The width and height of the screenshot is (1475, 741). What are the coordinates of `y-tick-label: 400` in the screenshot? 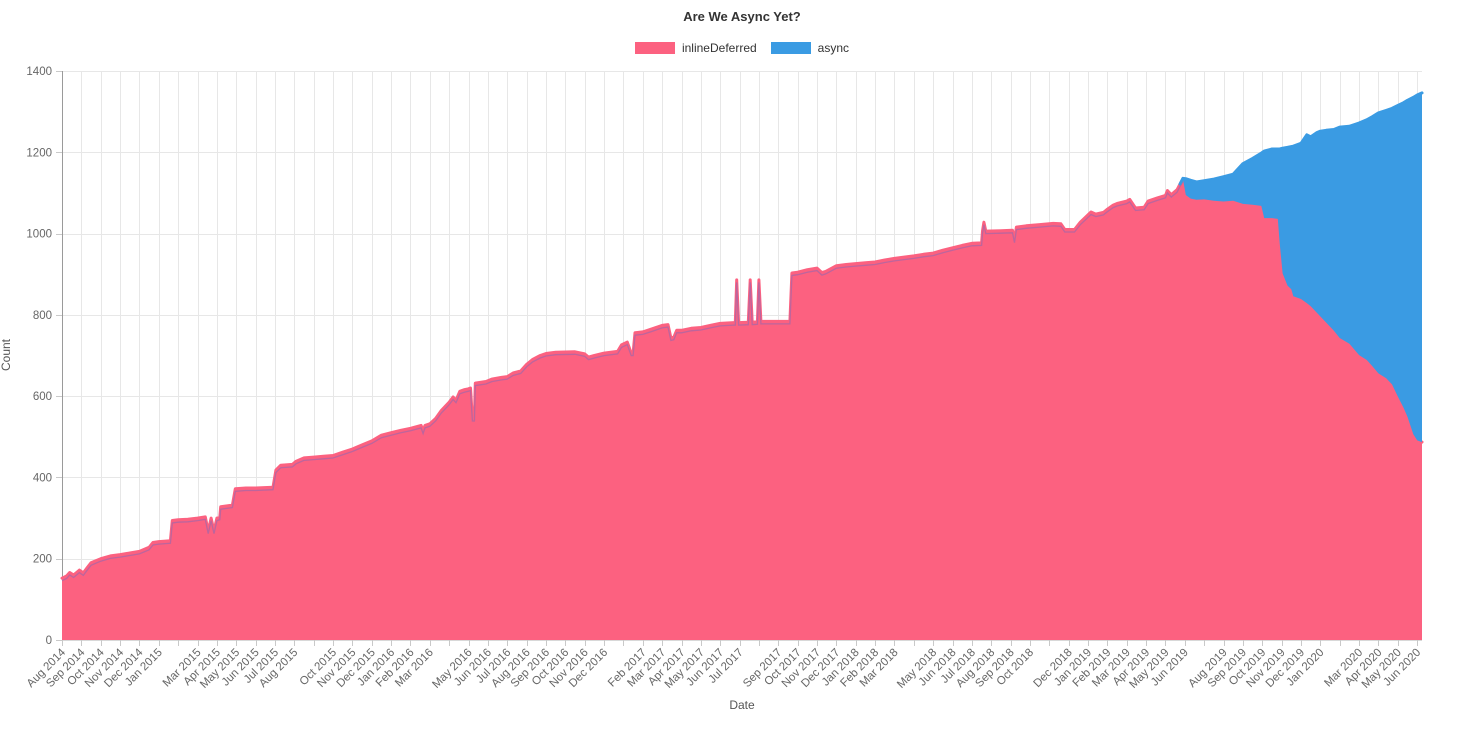 It's located at (42, 478).